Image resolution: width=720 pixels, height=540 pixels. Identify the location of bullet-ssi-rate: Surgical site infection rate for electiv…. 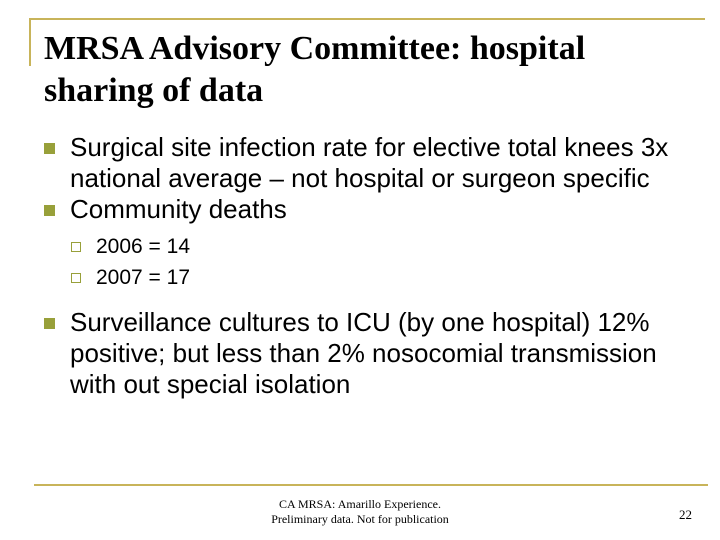
(364, 163).